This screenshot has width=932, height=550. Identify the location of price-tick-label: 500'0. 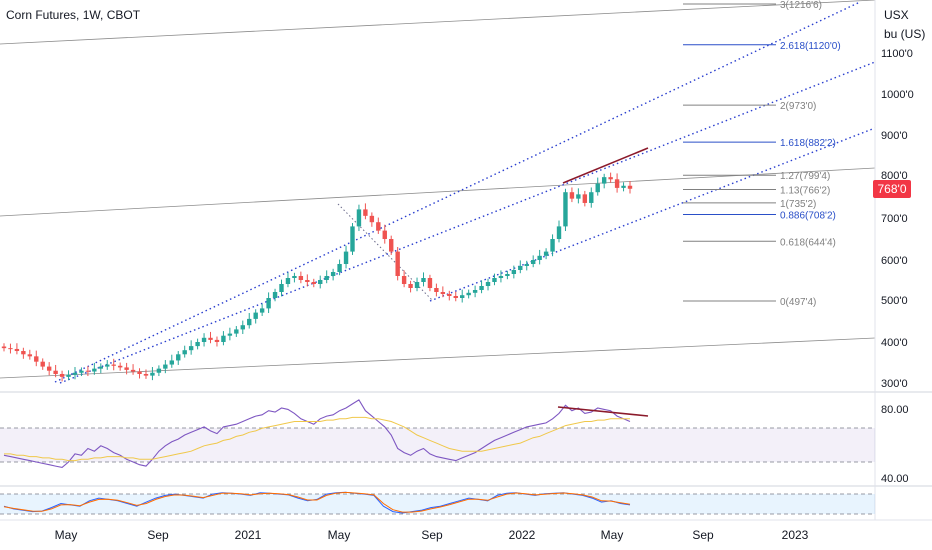
(894, 301).